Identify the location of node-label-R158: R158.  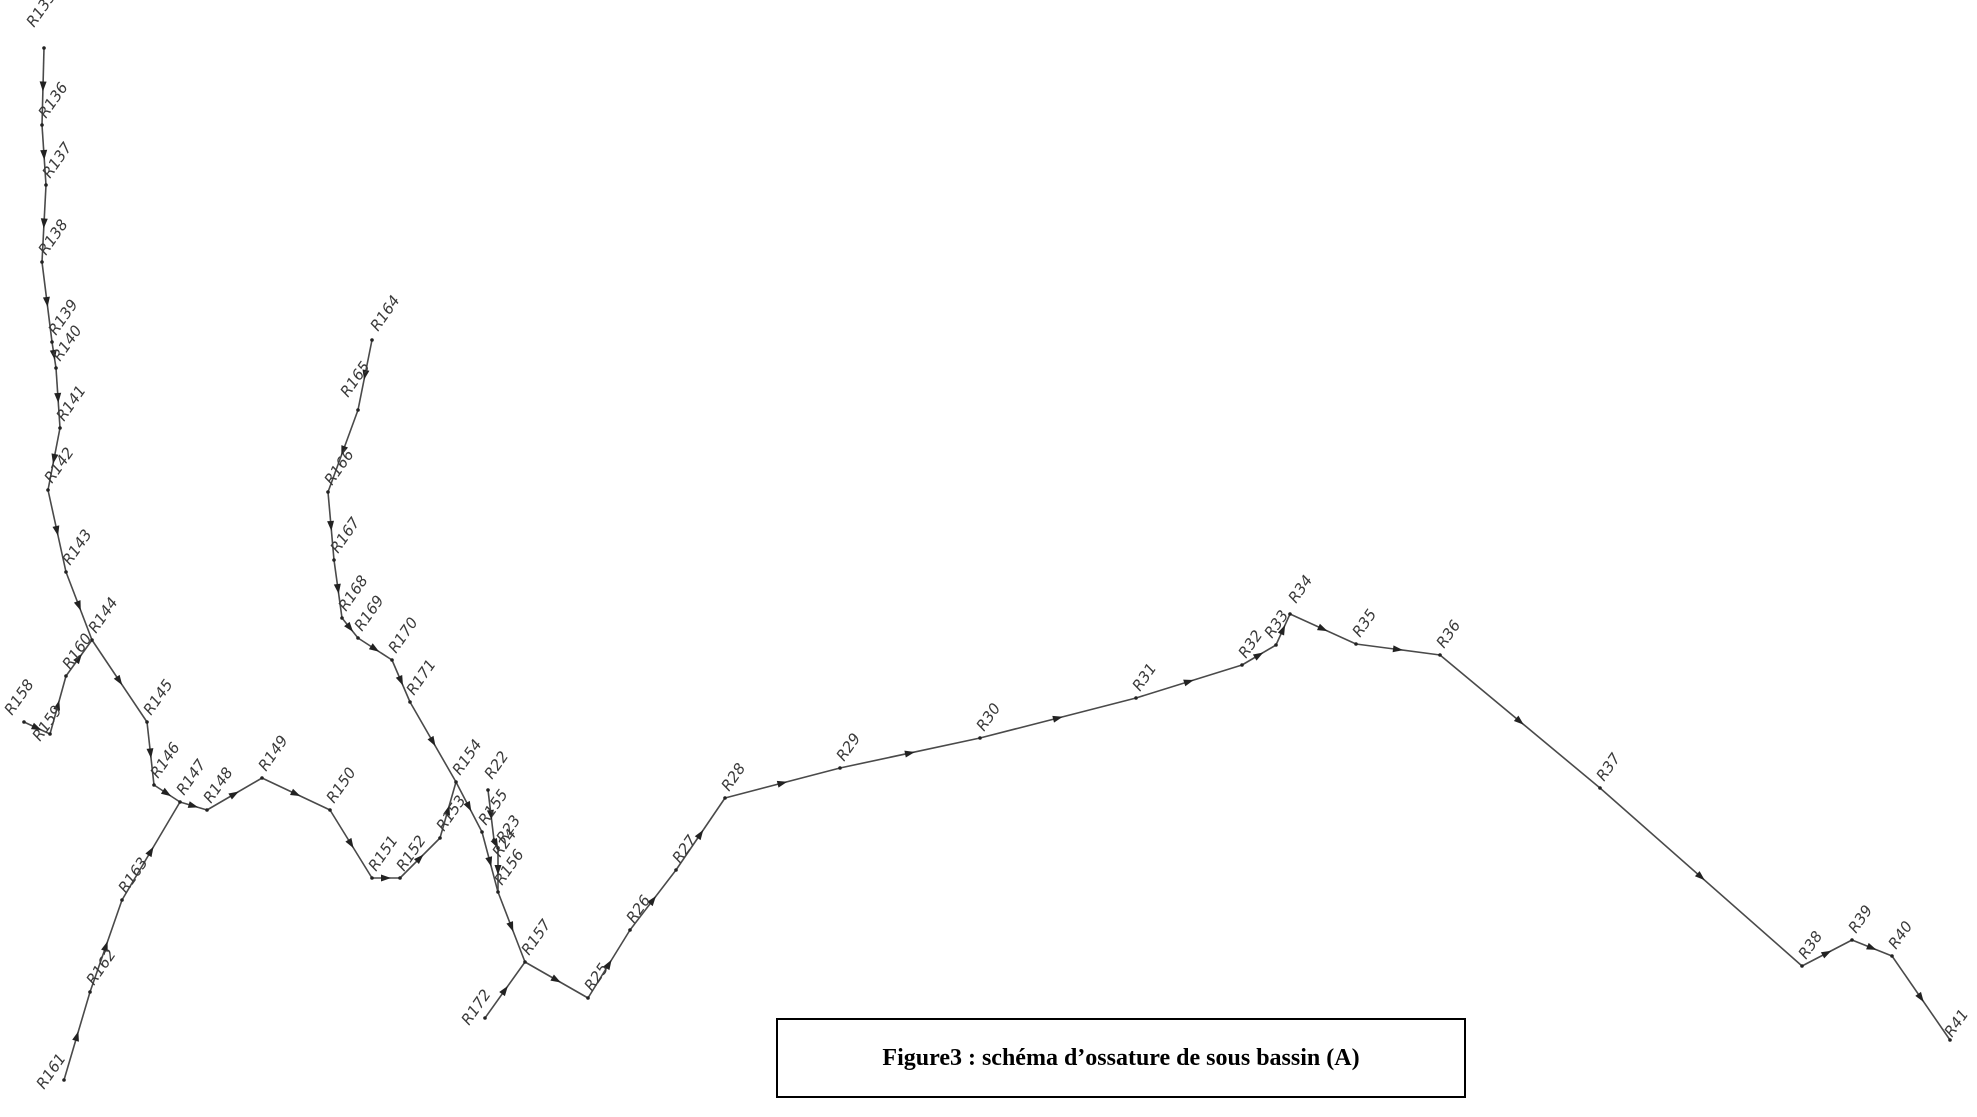
(19, 697).